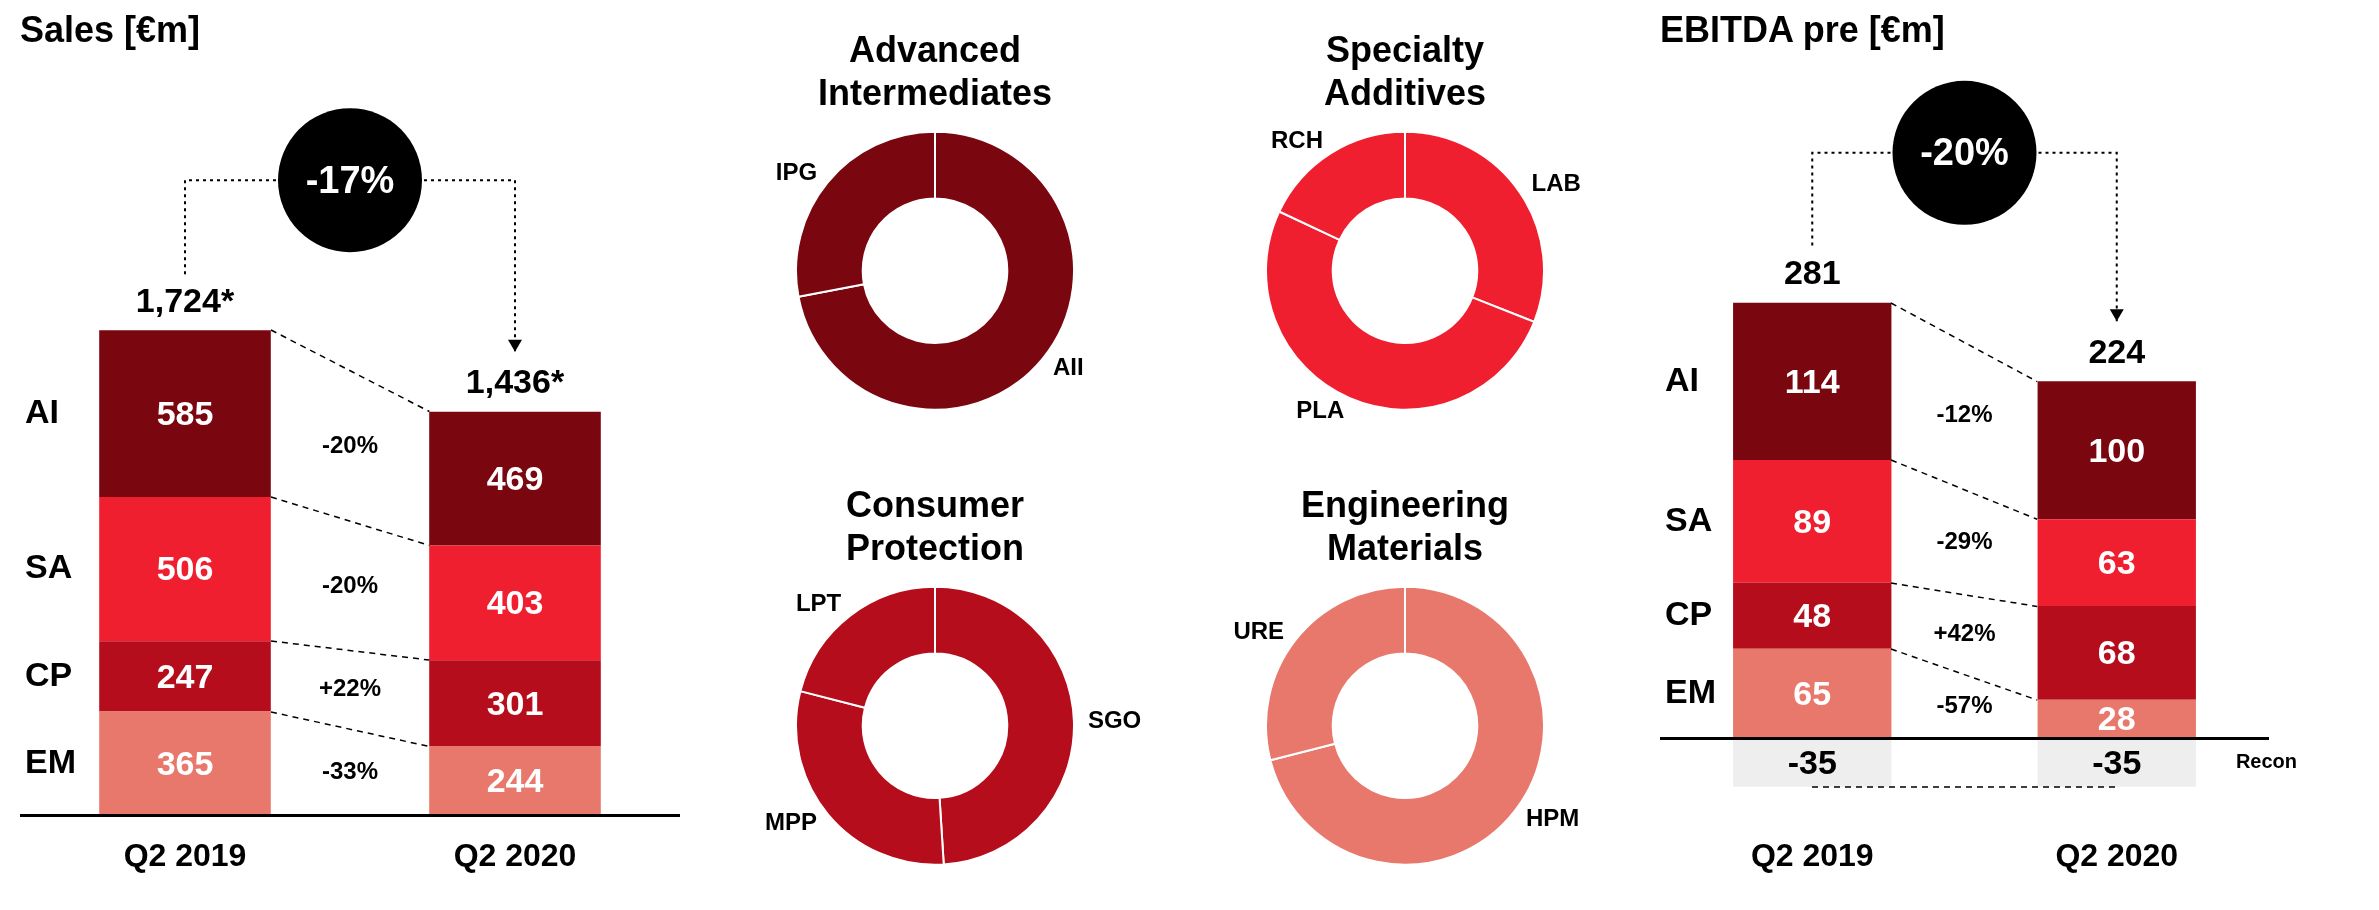  I want to click on annotation: +22%, so click(350, 688).